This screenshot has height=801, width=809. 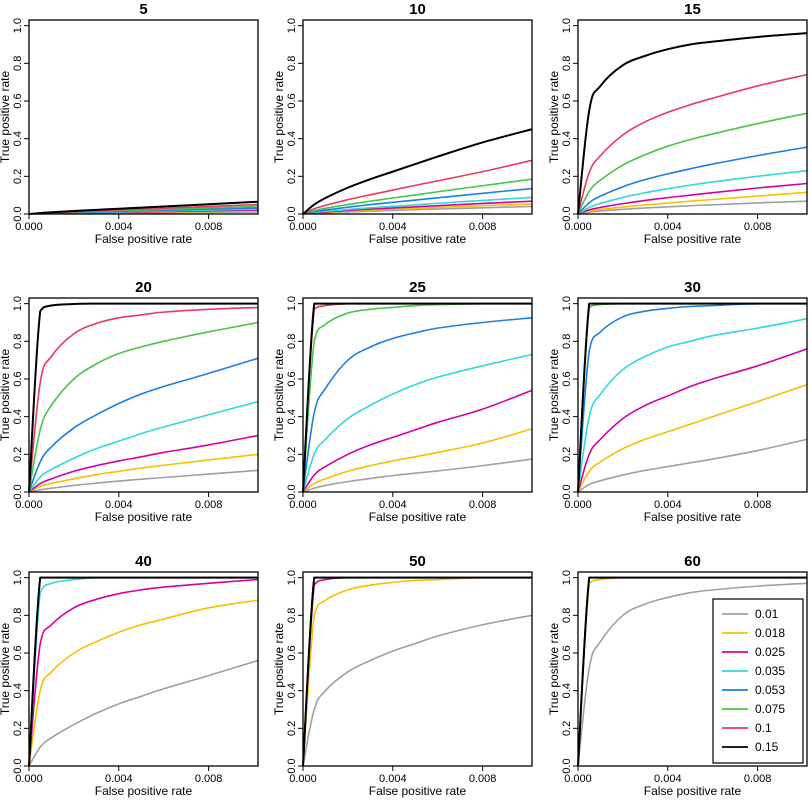 I want to click on legend-label: 0.075, so click(x=770, y=709).